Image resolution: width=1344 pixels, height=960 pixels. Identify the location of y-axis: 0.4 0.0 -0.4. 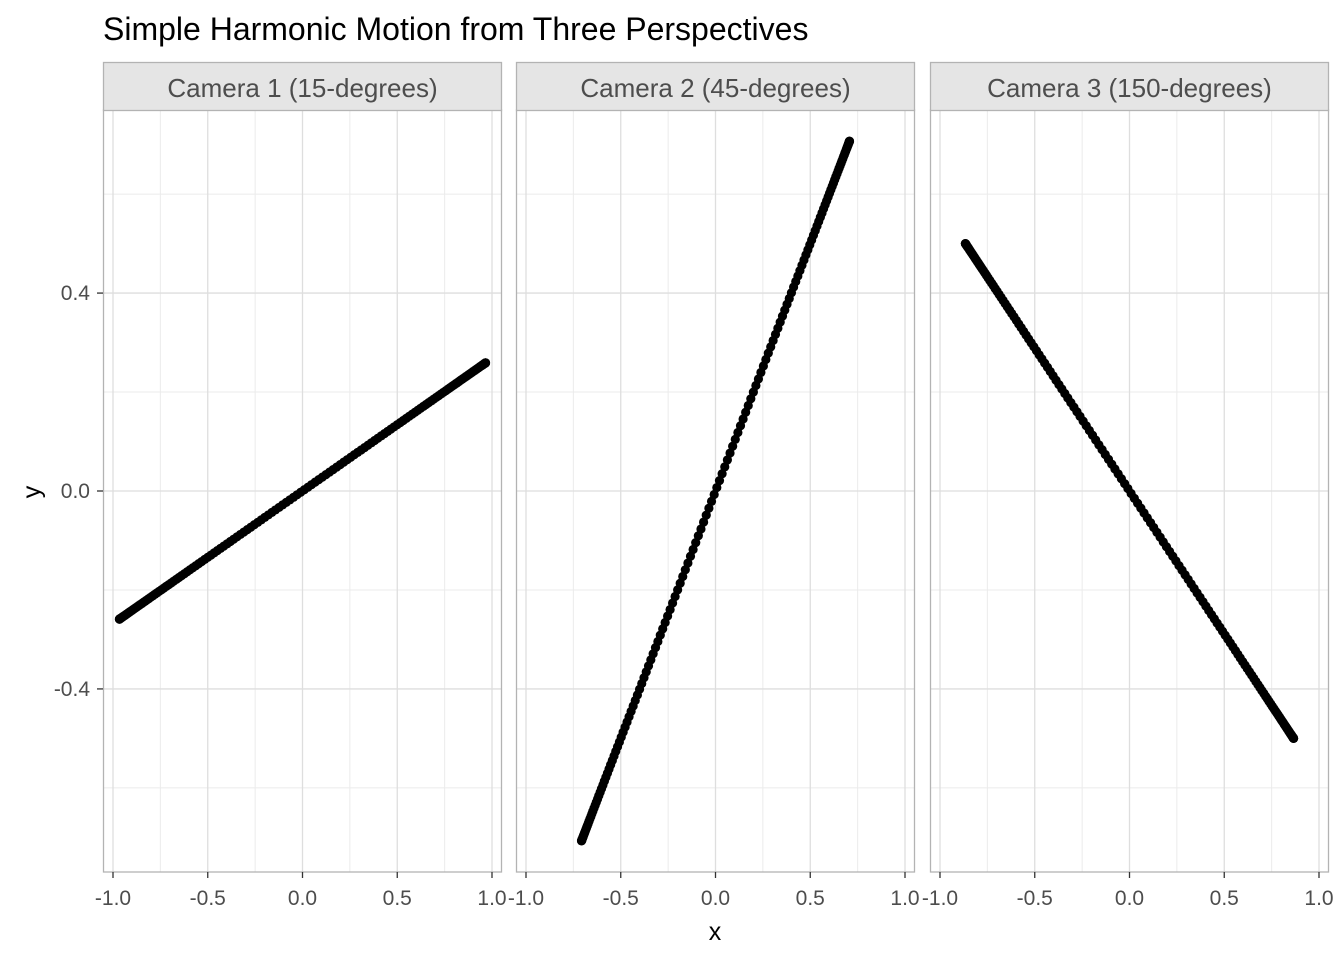
(78, 491).